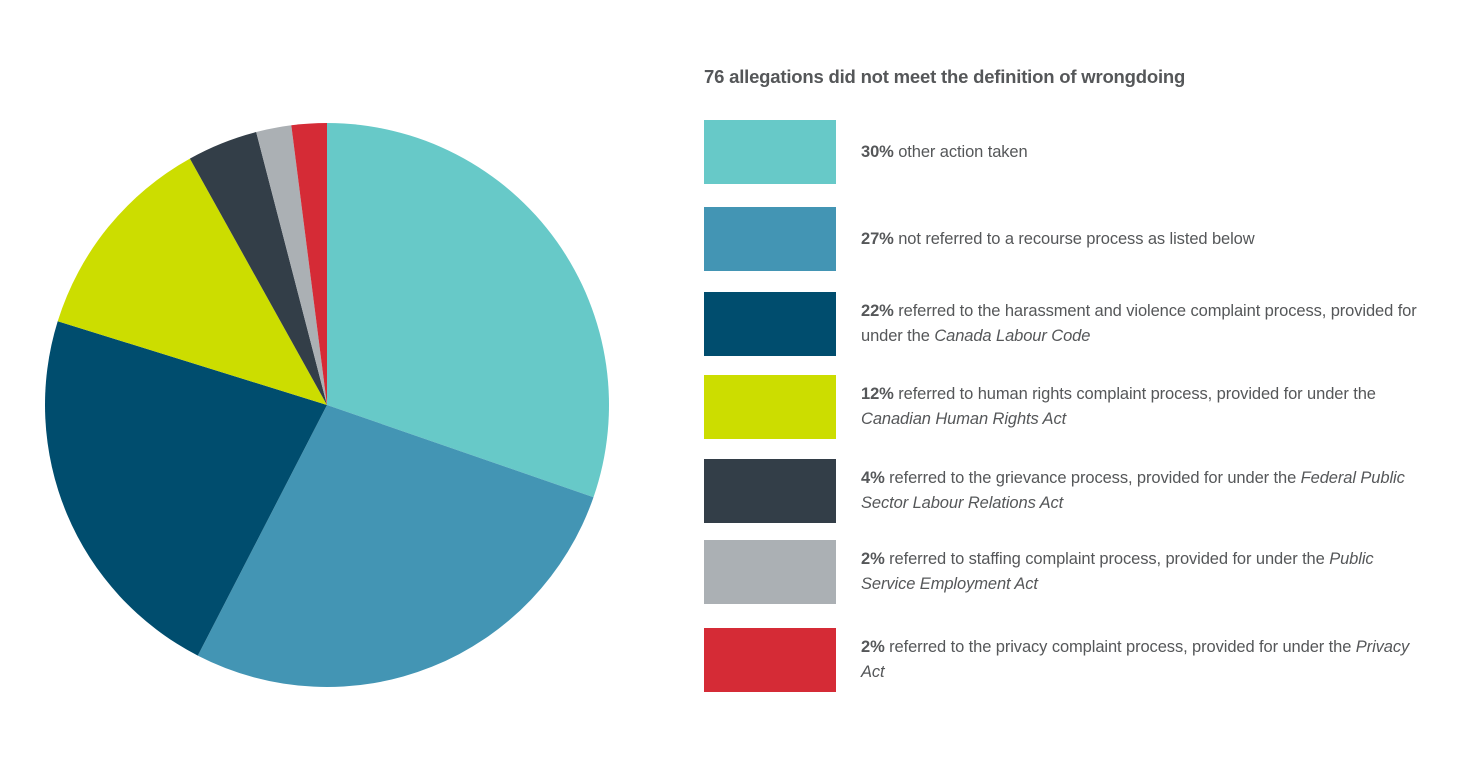  Describe the element at coordinates (960, 152) in the screenshot. I see `legend-text: other action taken` at that location.